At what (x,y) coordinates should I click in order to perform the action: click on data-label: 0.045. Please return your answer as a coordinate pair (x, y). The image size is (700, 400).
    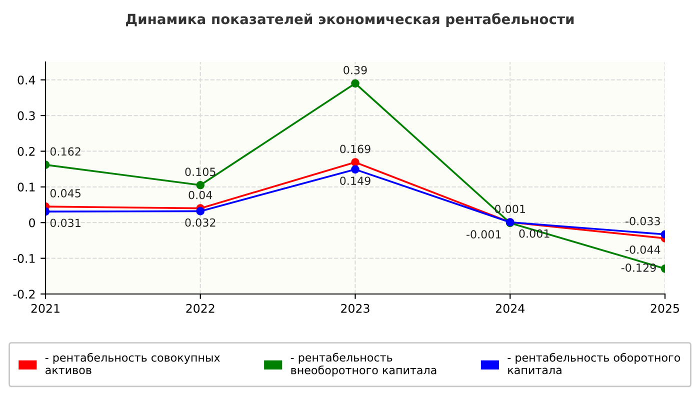
    Looking at the image, I should click on (65, 193).